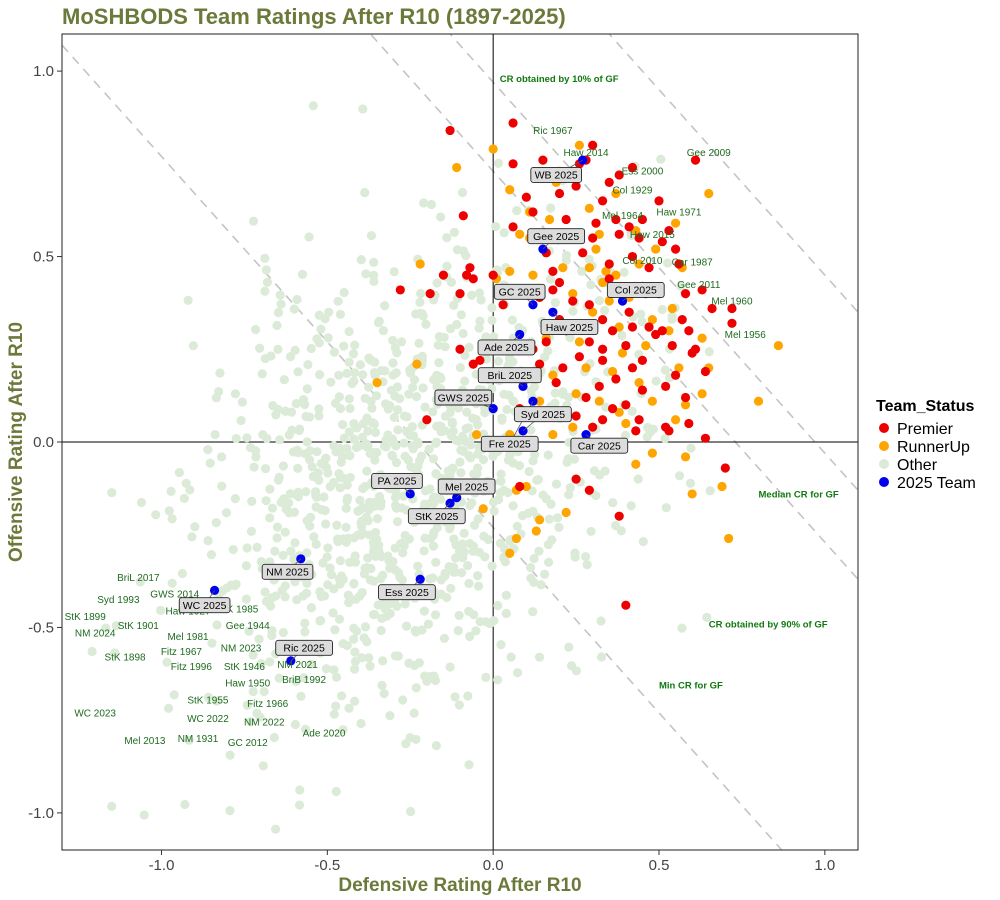 This screenshot has height=900, width=1000. What do you see at coordinates (632, 190) in the screenshot?
I see `historical-team-label: Col 1929` at bounding box center [632, 190].